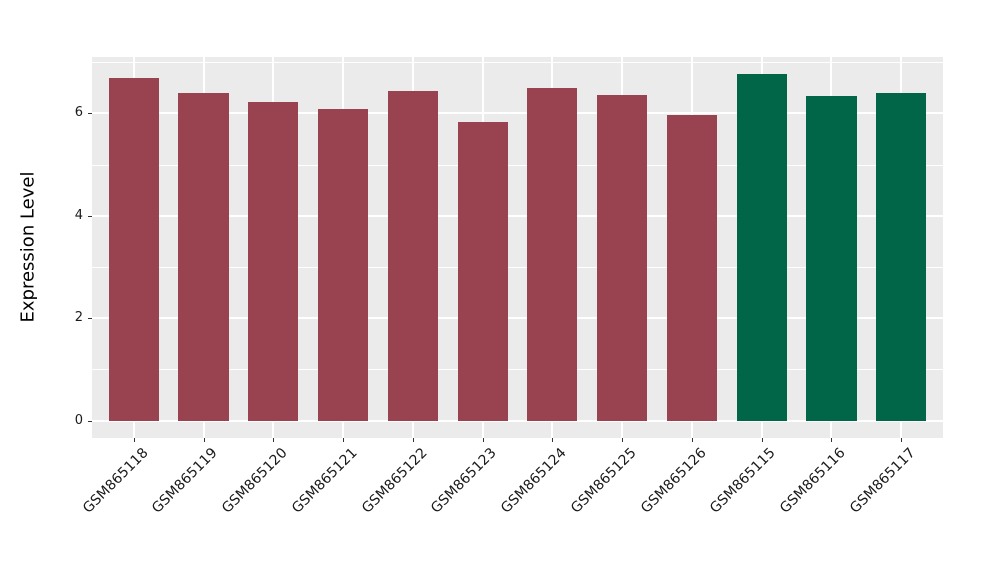 The height and width of the screenshot is (580, 1000). What do you see at coordinates (482, 271) in the screenshot?
I see `bar-GSM865123` at bounding box center [482, 271].